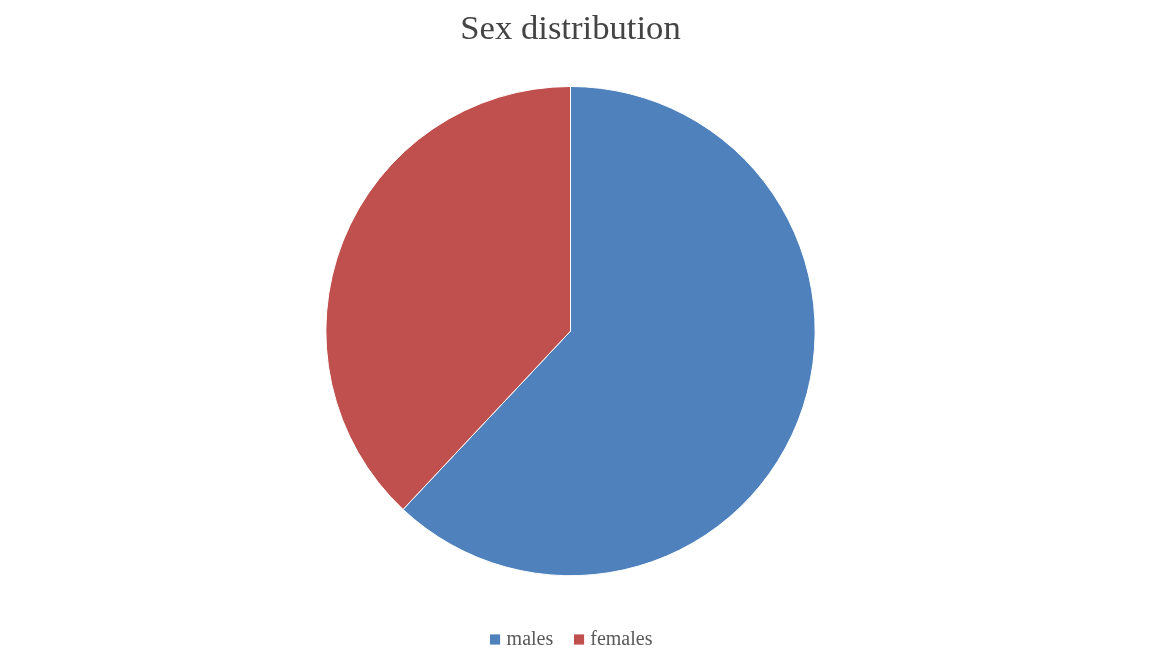 The width and height of the screenshot is (1151, 671). I want to click on legend-label: females, so click(621, 638).